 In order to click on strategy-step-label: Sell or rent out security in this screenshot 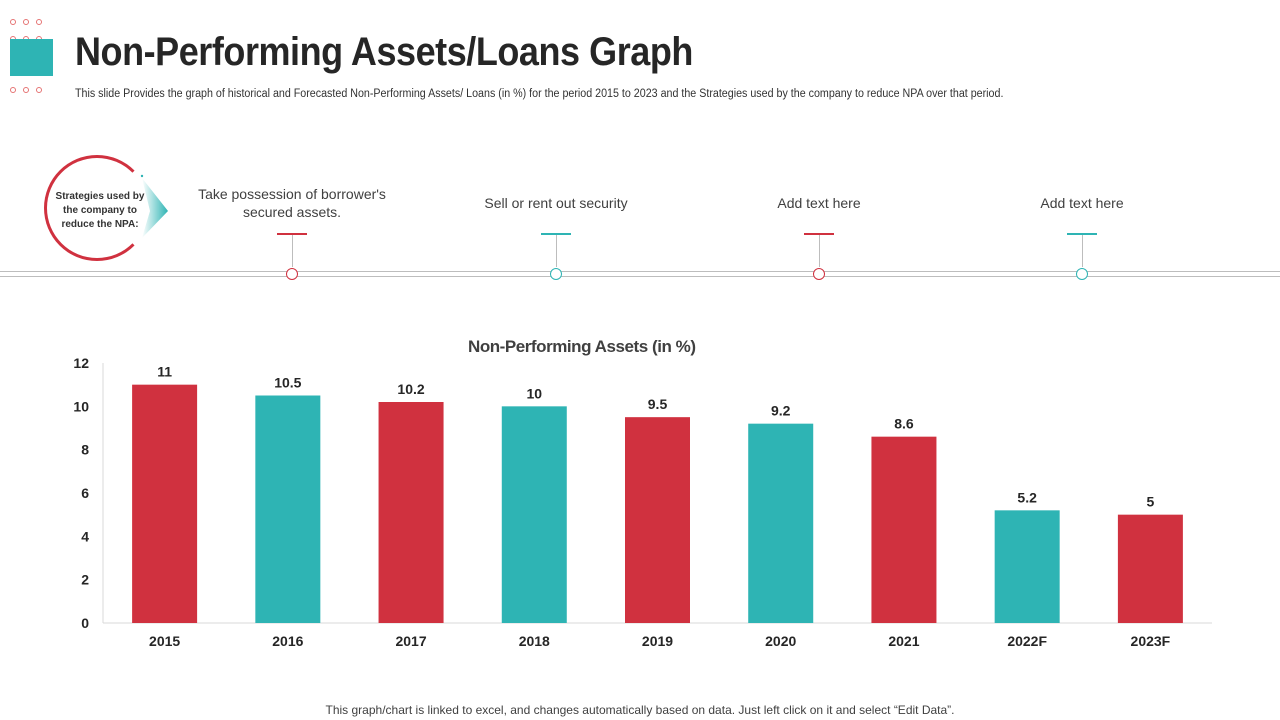, I will do `click(556, 203)`.